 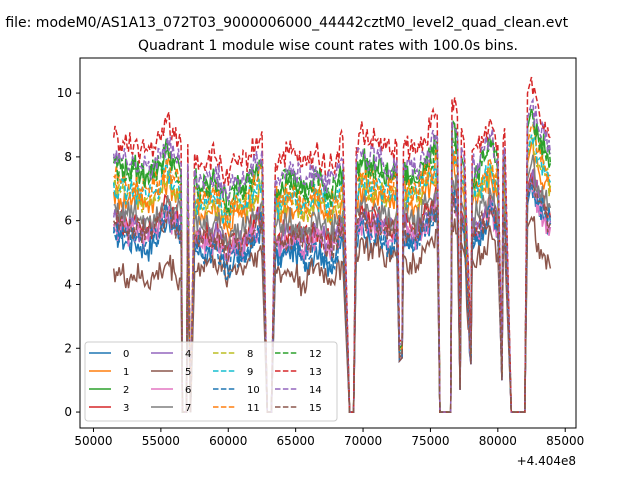 I want to click on y-tick-label: 4, so click(x=68, y=284).